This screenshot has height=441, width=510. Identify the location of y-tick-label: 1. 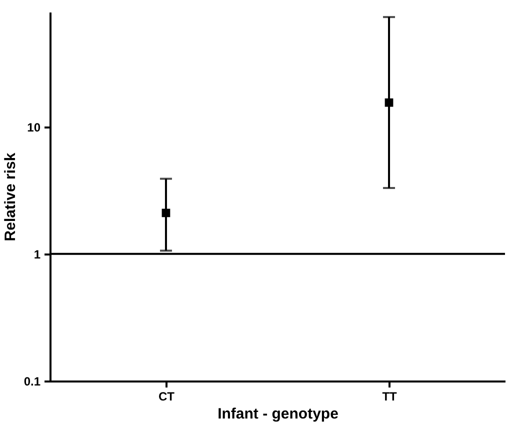
(37, 254).